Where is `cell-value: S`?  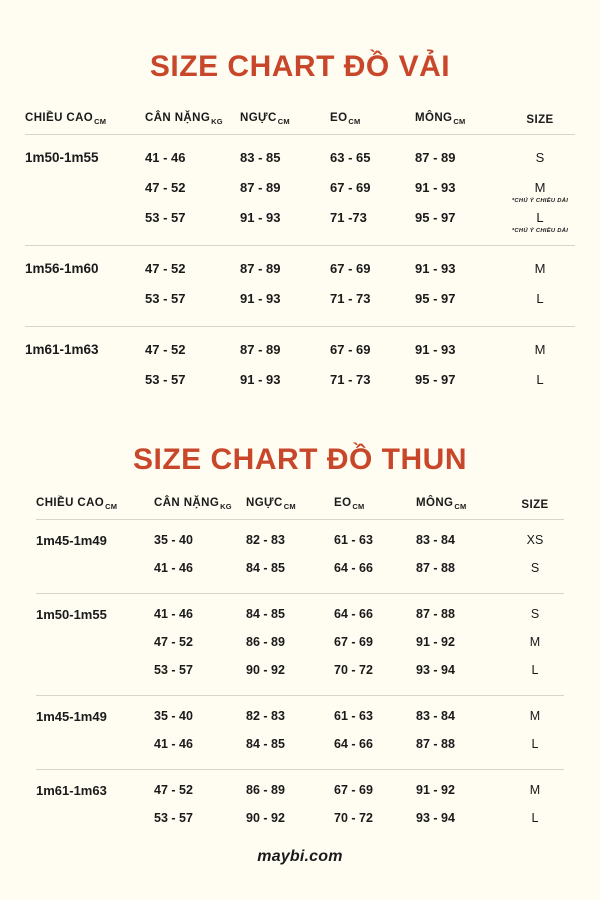
cell-value: S is located at coordinates (540, 158).